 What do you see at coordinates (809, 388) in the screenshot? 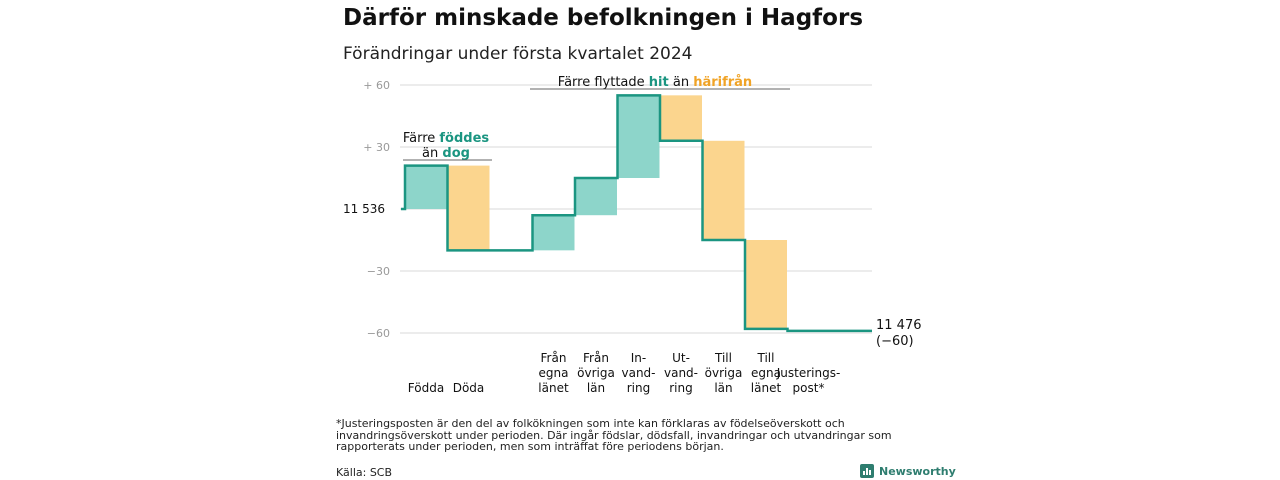
I see `category-label: post*` at bounding box center [809, 388].